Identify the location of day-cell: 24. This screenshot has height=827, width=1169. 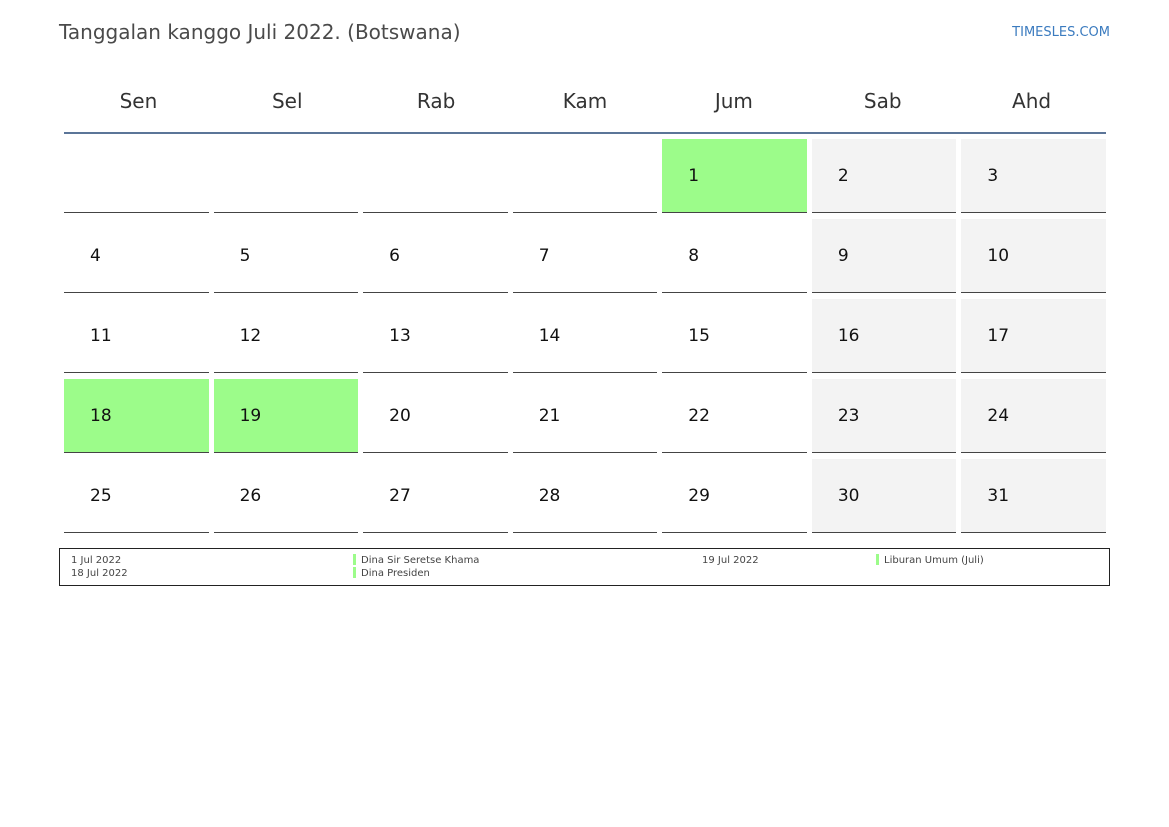
(1033, 416).